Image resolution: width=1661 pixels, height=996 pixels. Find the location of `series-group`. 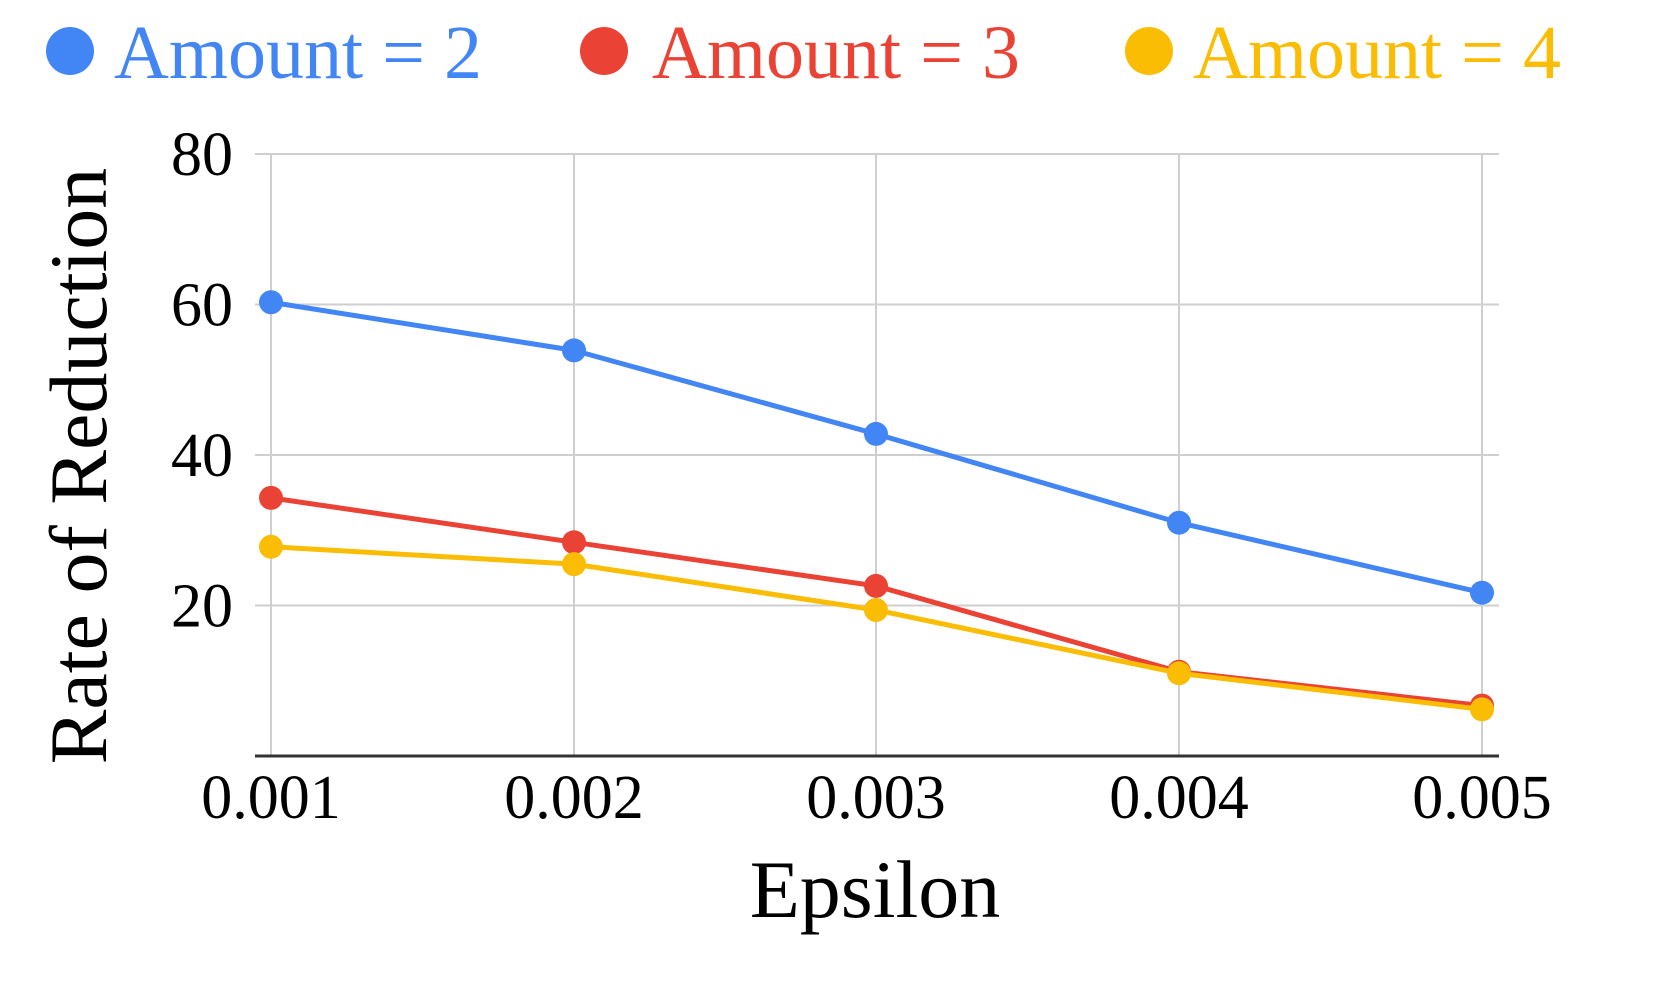

series-group is located at coordinates (876, 628).